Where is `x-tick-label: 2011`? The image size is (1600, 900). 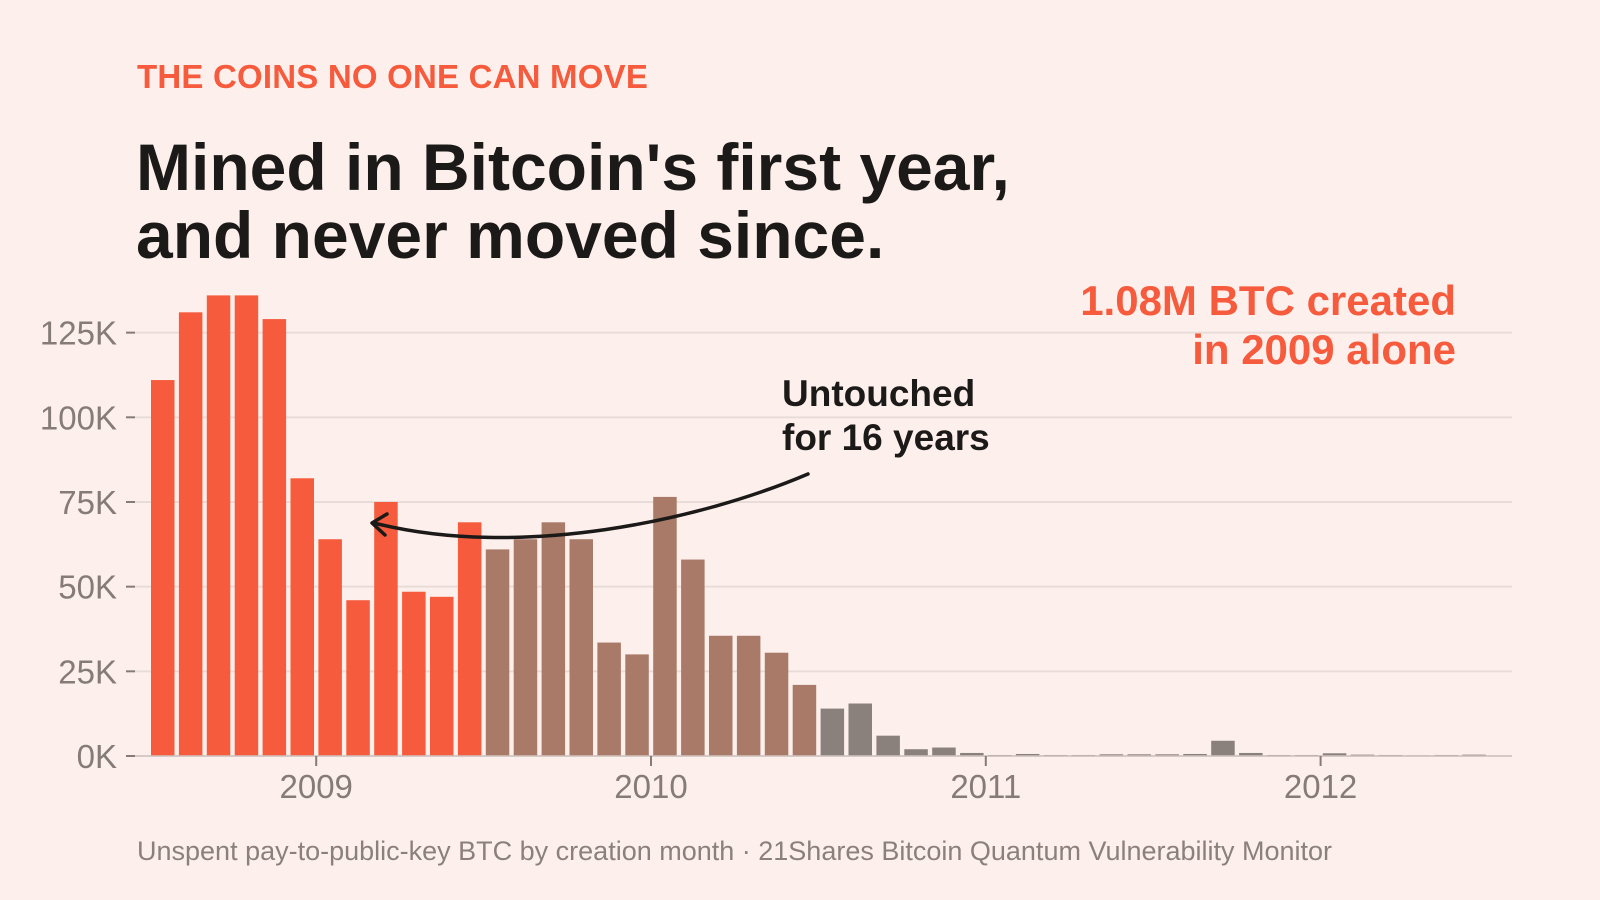 x-tick-label: 2011 is located at coordinates (985, 786).